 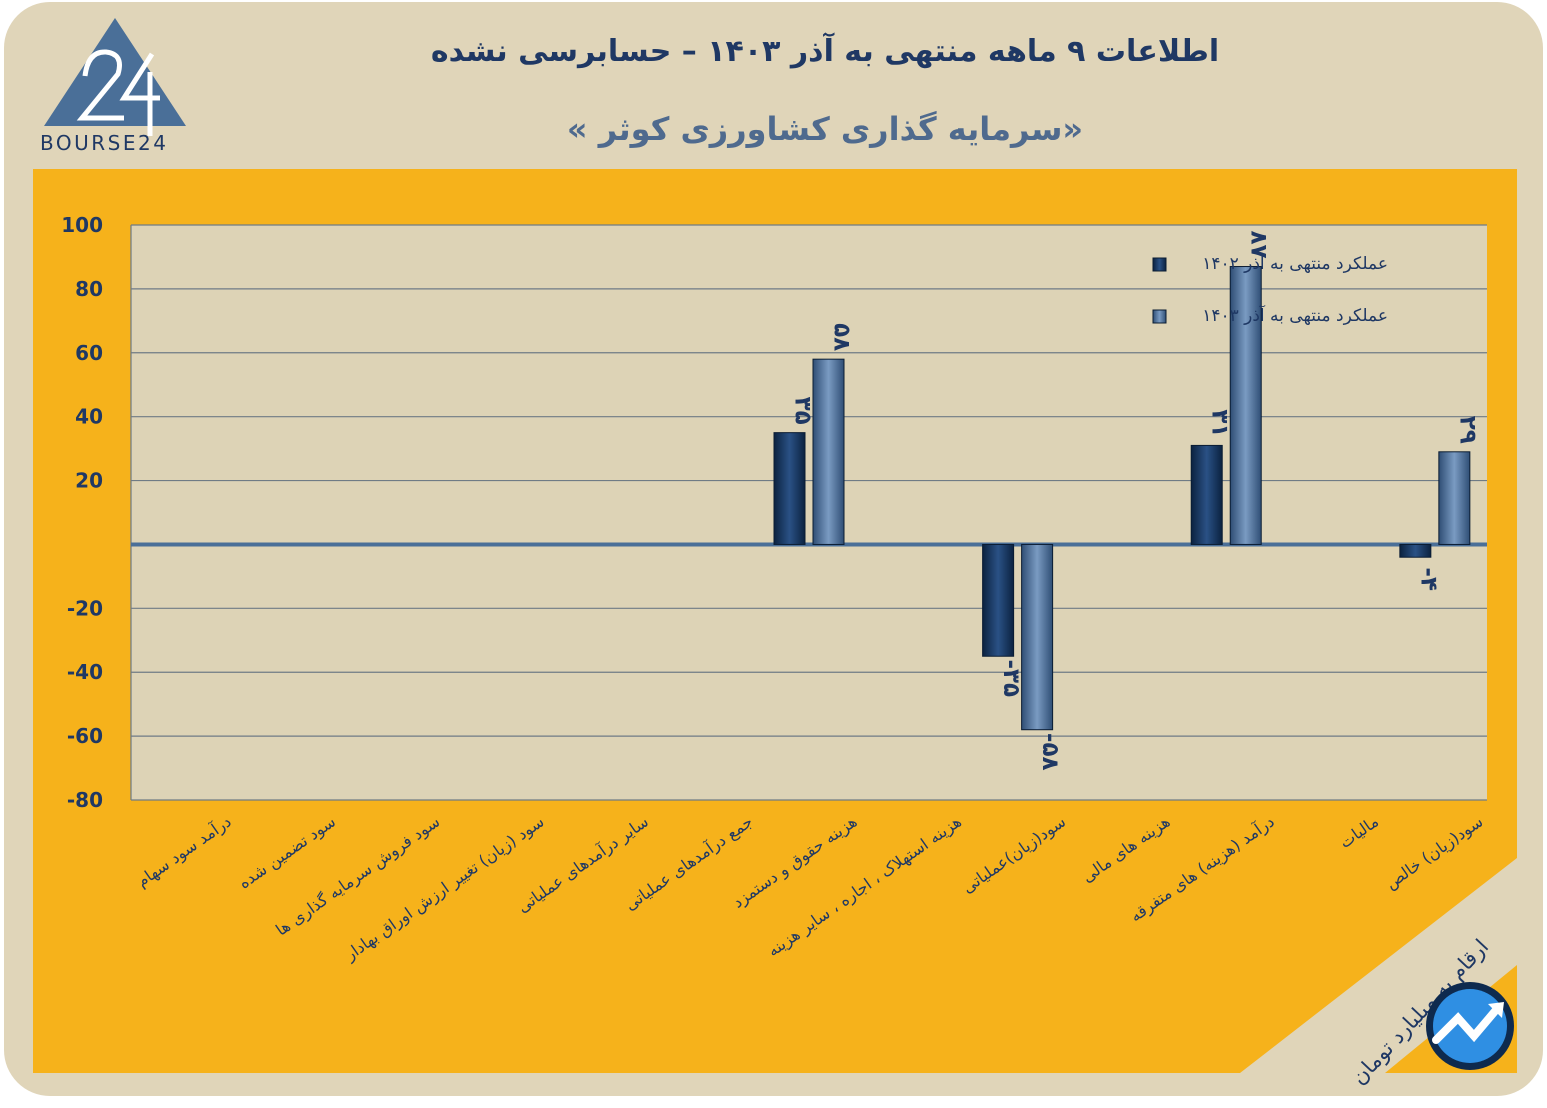 I want to click on legend-label-1402: عملکرد منتهی به آذر ۱۴۰۲, so click(x=1295, y=263).